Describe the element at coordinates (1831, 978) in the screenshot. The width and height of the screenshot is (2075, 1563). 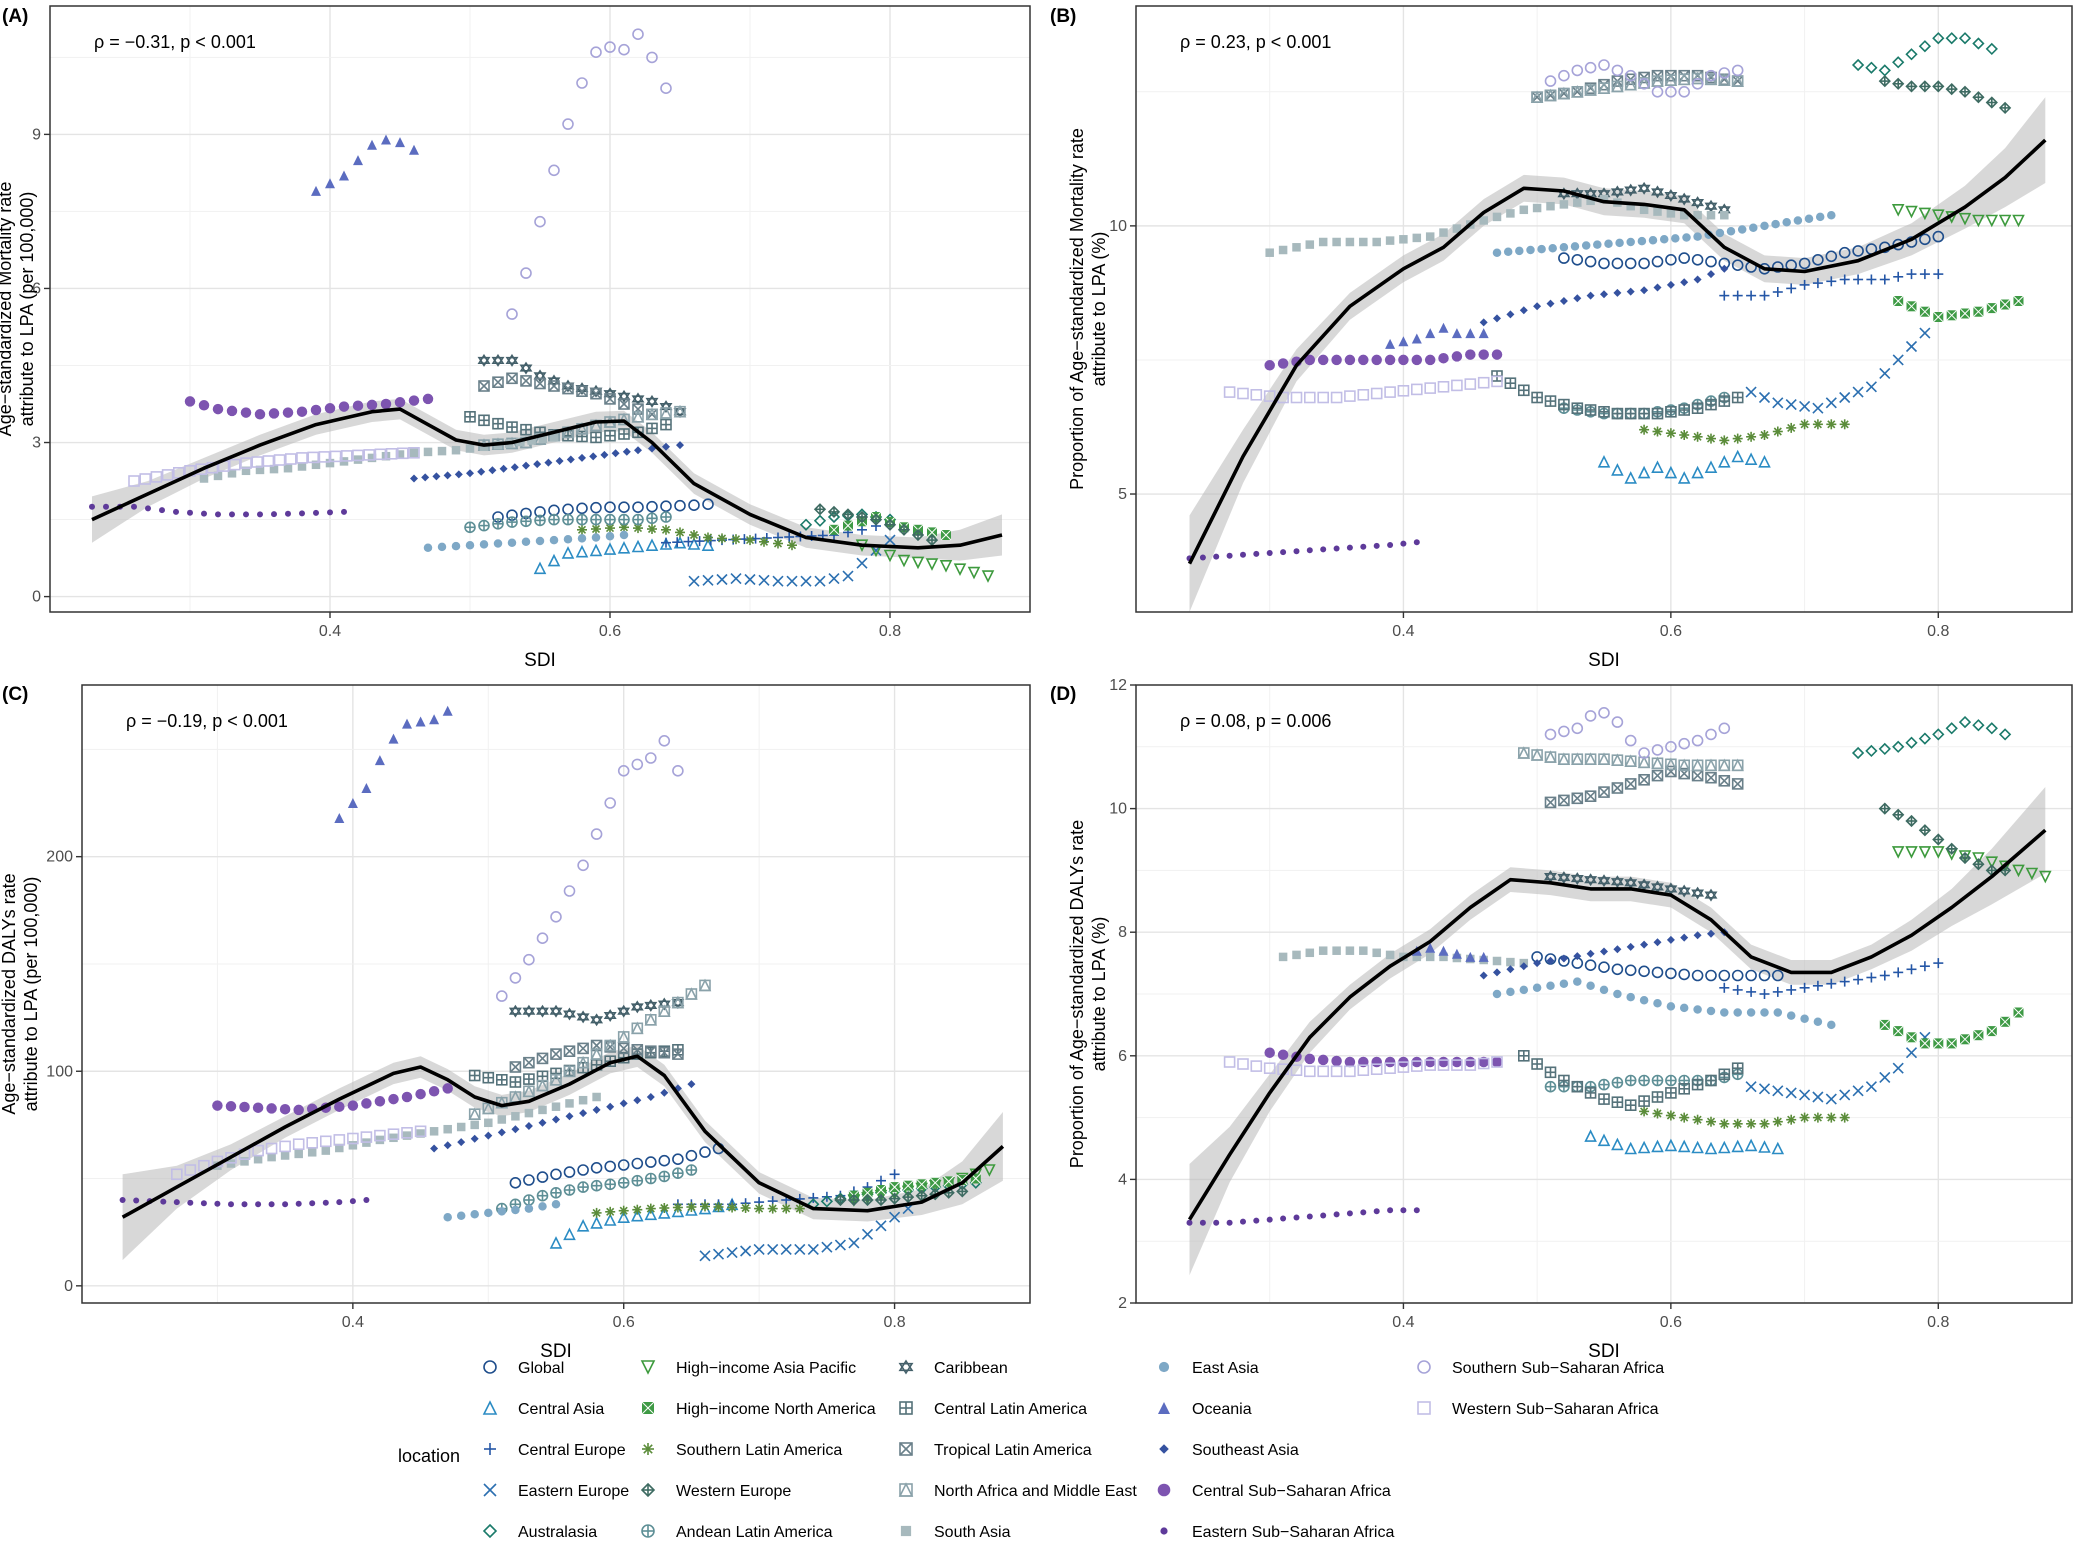
I see `series-central-europe` at that location.